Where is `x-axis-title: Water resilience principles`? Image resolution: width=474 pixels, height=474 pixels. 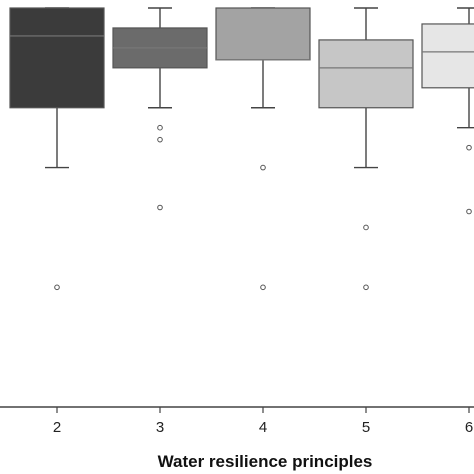
x-axis-title: Water resilience principles is located at coordinates (265, 461).